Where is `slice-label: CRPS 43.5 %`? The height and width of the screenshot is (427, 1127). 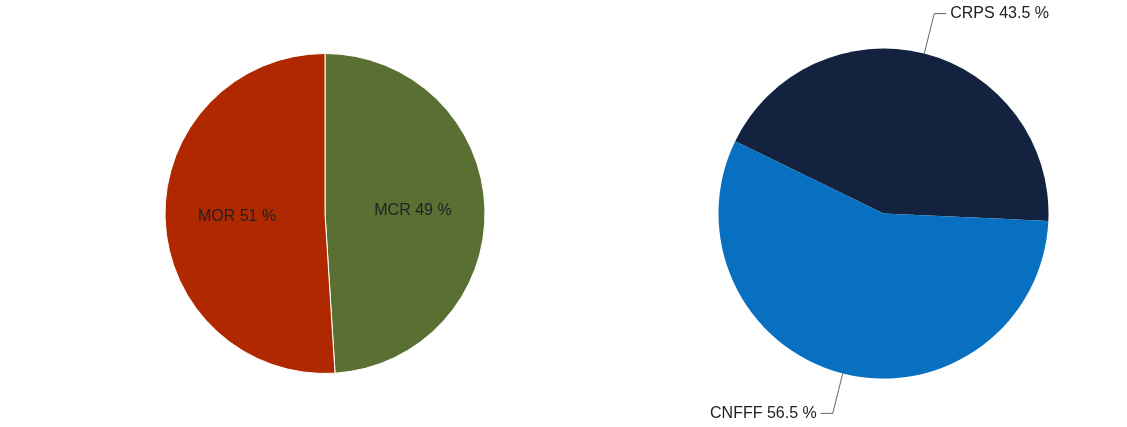
slice-label: CRPS 43.5 % is located at coordinates (999, 13).